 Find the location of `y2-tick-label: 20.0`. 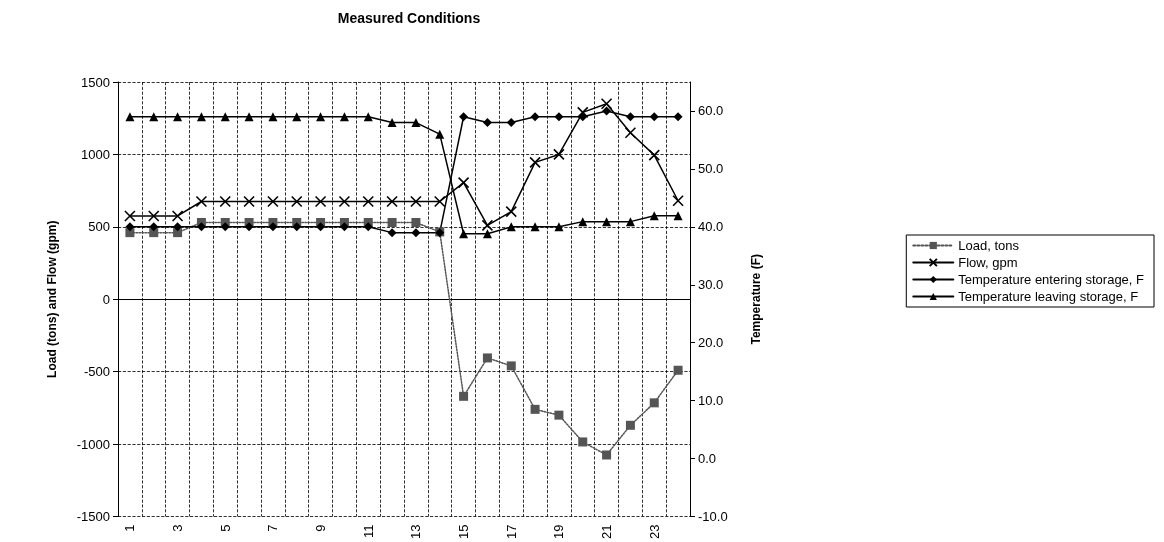

y2-tick-label: 20.0 is located at coordinates (711, 343).